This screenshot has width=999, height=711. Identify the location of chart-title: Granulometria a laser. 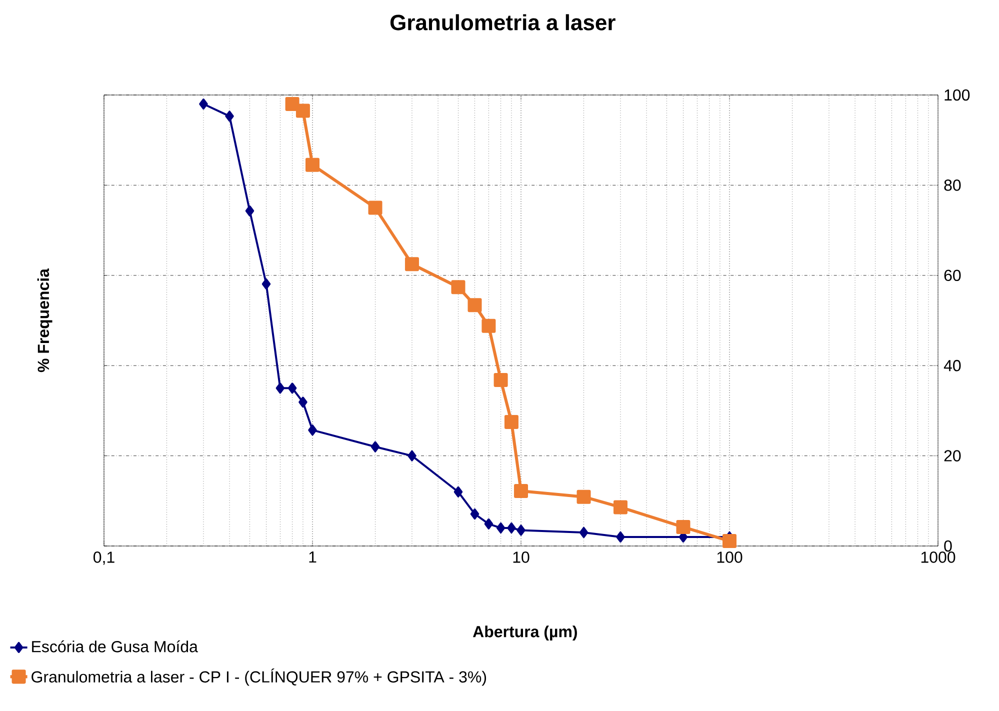
(503, 22).